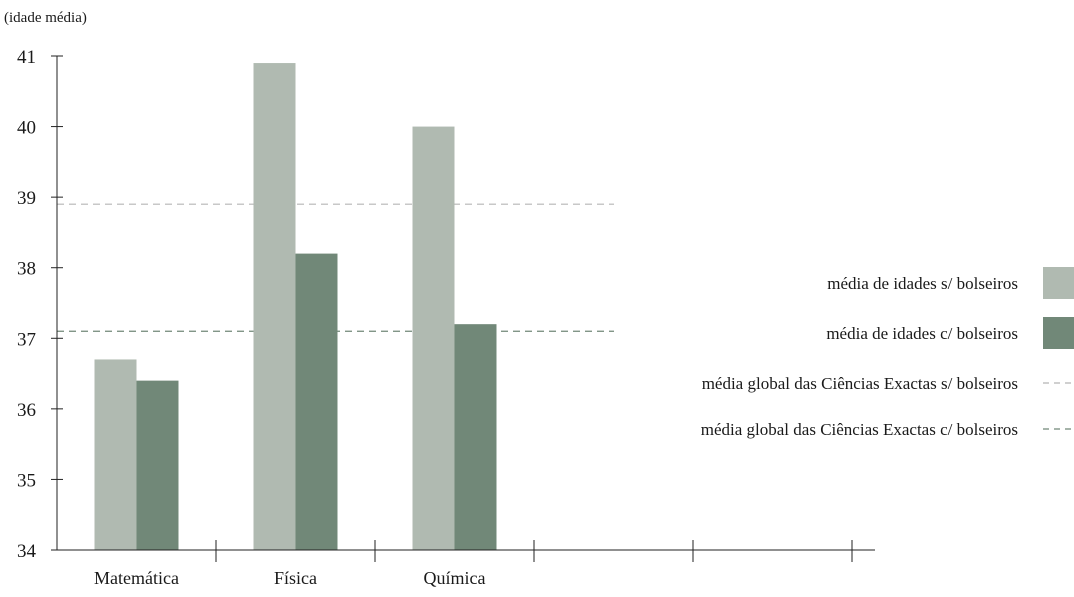  Describe the element at coordinates (26, 57) in the screenshot. I see `y-tick-label-41: 41` at that location.